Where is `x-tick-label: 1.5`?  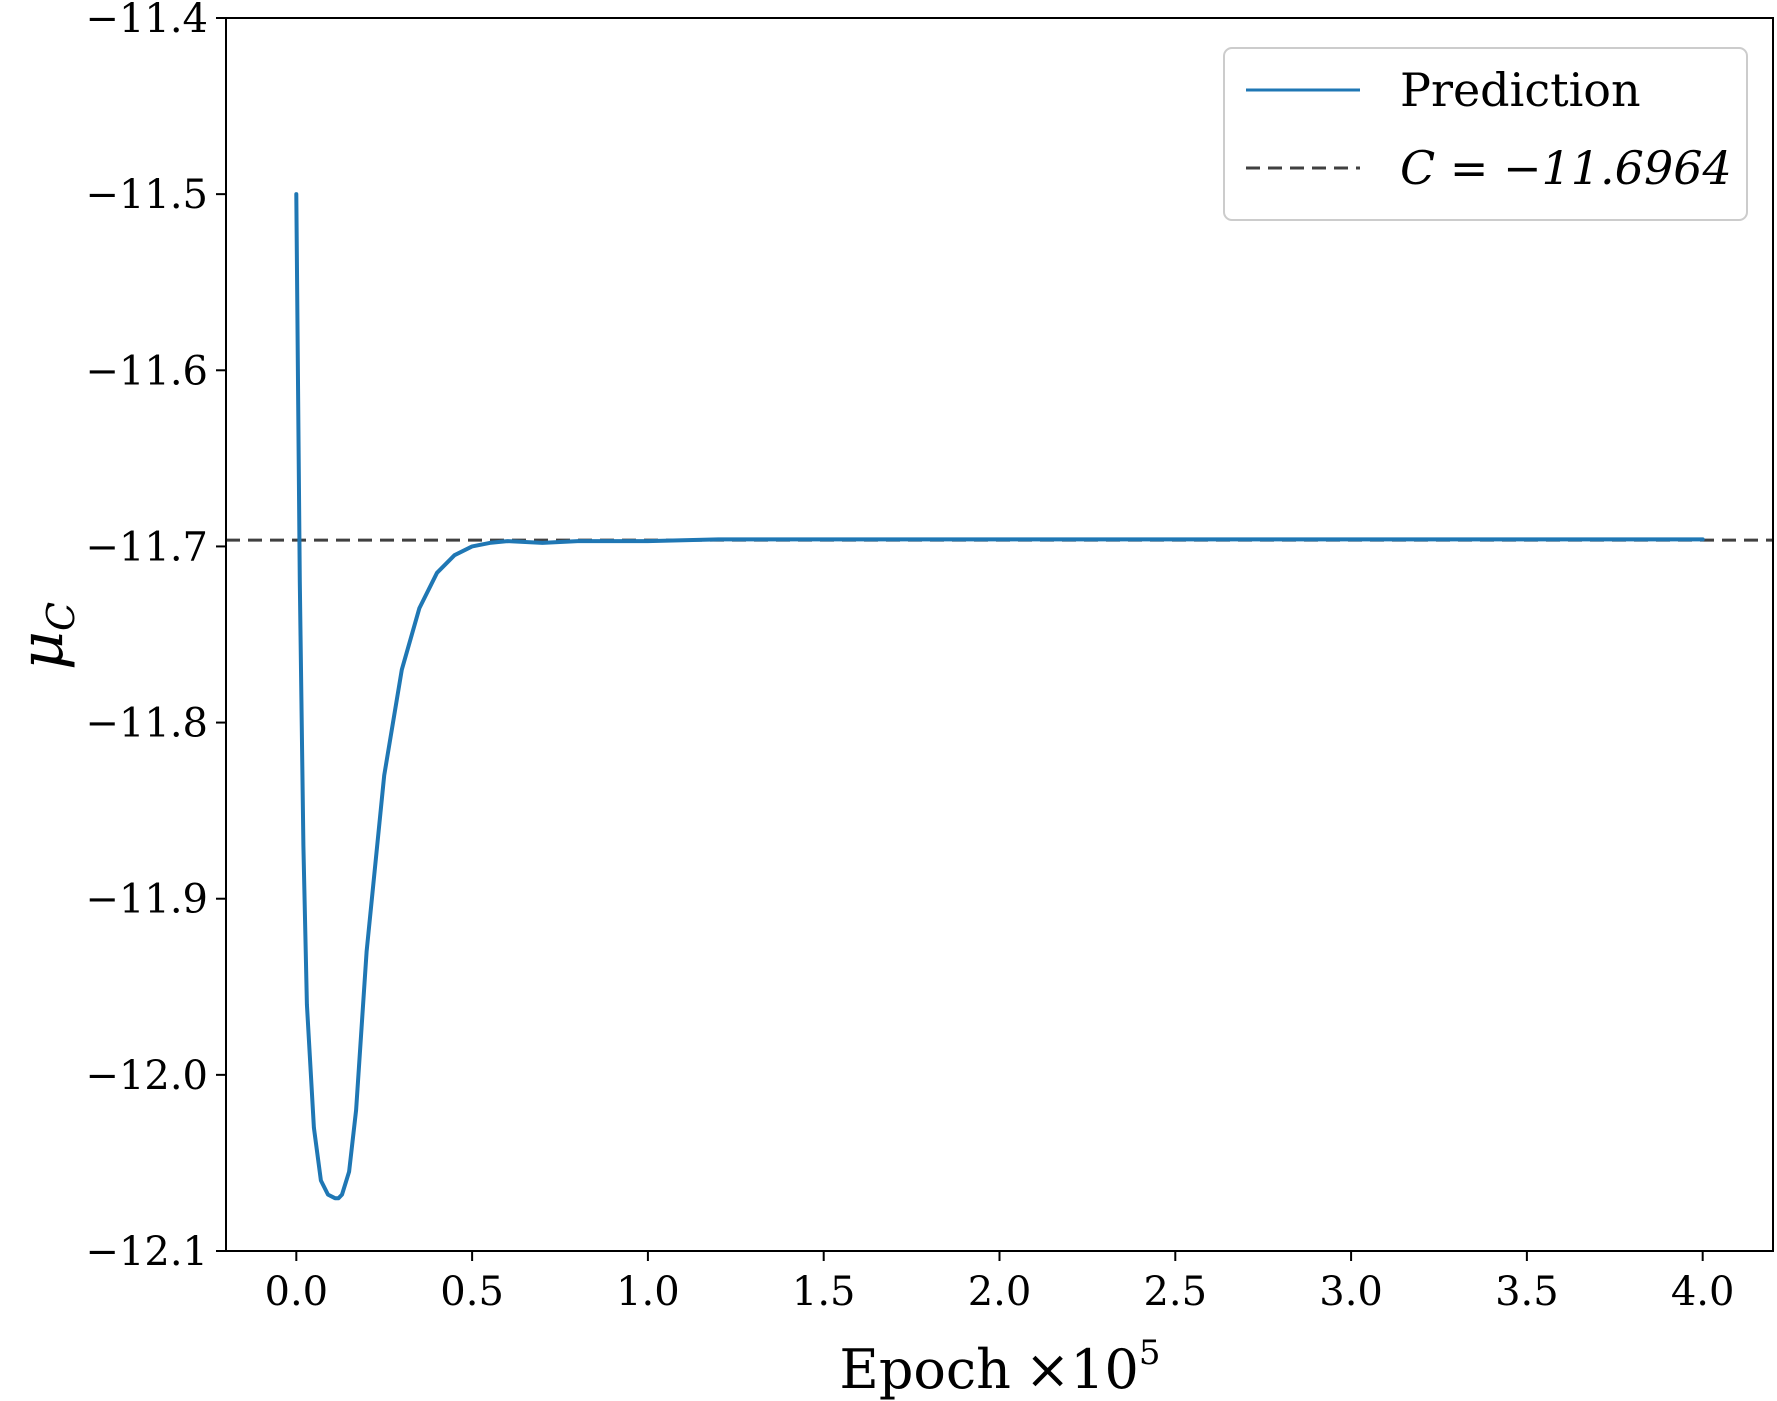
x-tick-label: 1.5 is located at coordinates (824, 1292).